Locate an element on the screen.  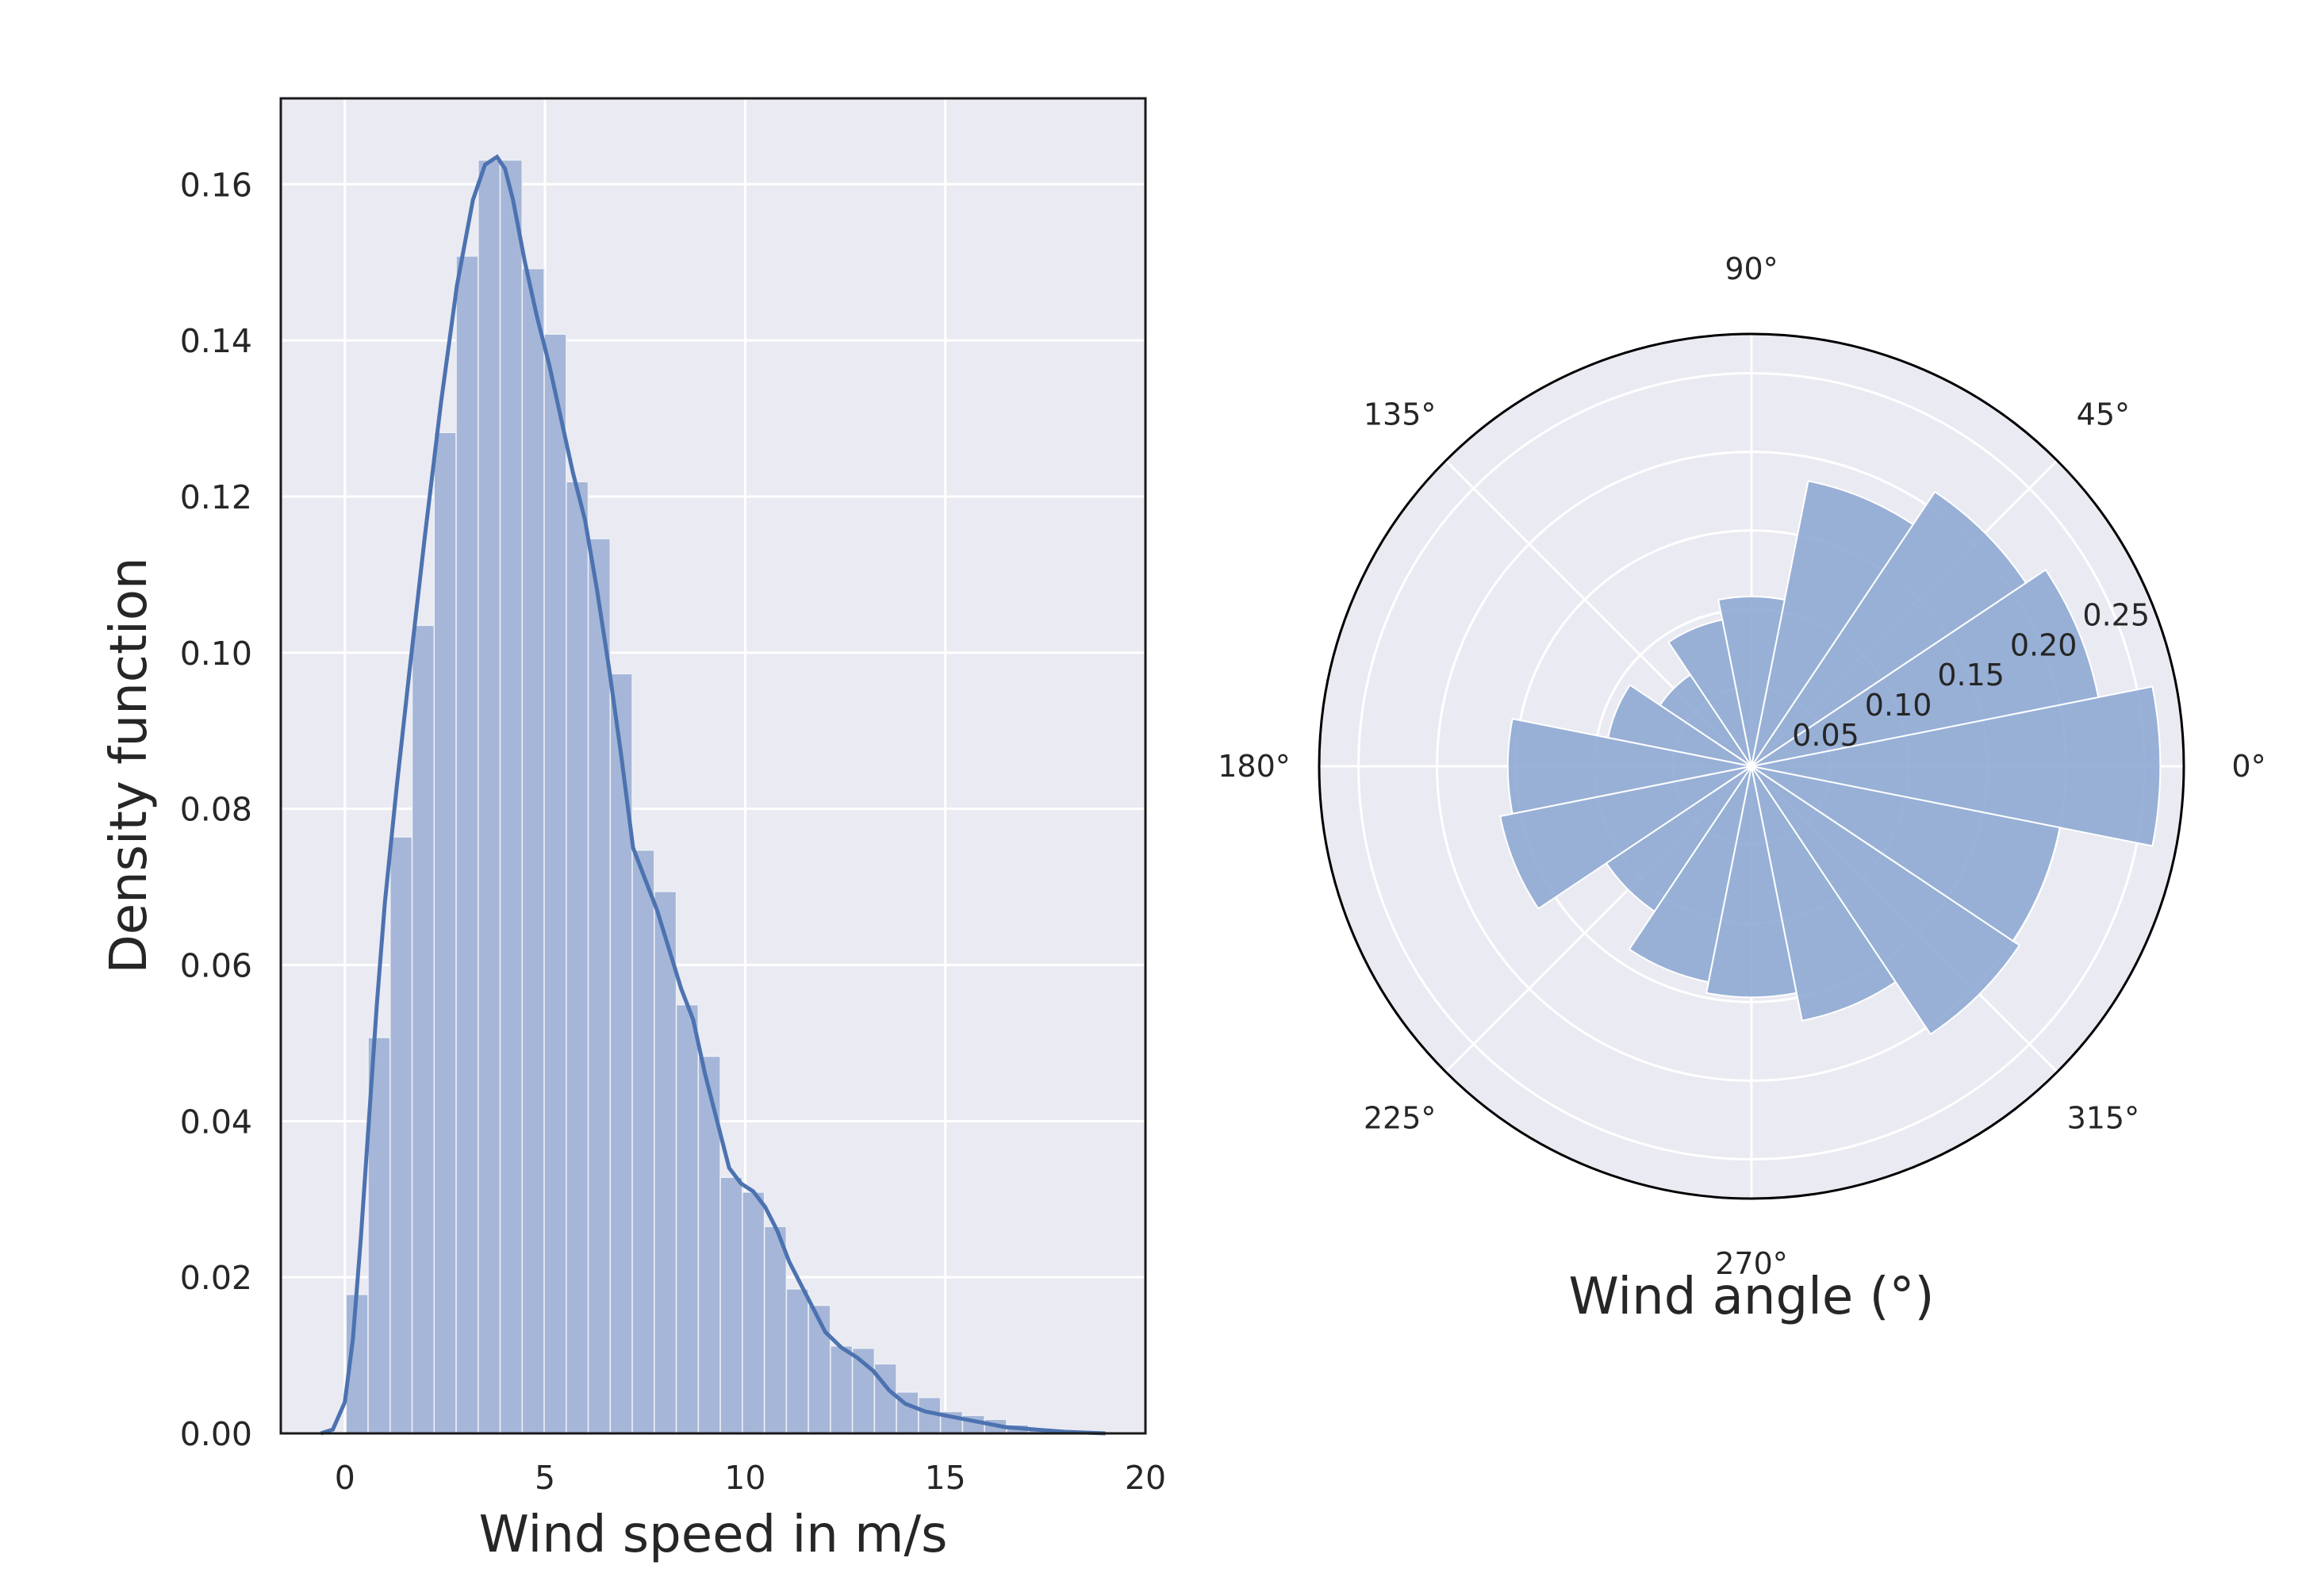
angle-tick-label: 90° is located at coordinates (1752, 268).